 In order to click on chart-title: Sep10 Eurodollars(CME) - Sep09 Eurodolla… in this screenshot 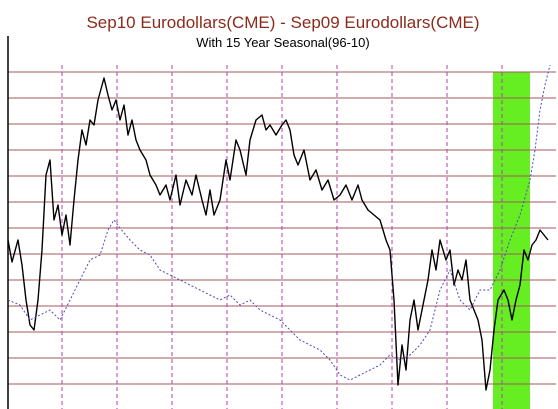, I will do `click(282, 22)`.